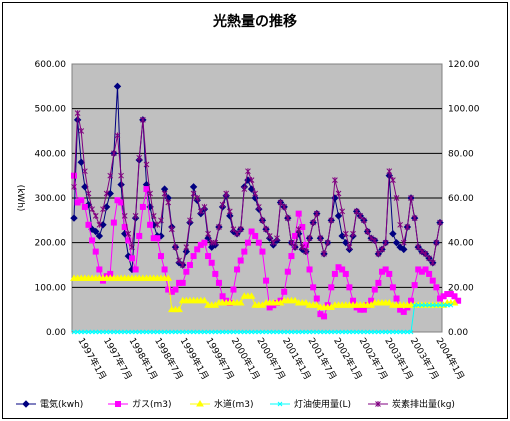 This screenshot has height=421, width=510. What do you see at coordinates (464, 110) in the screenshot?
I see `y2-tick-label: 100.00` at bounding box center [464, 110].